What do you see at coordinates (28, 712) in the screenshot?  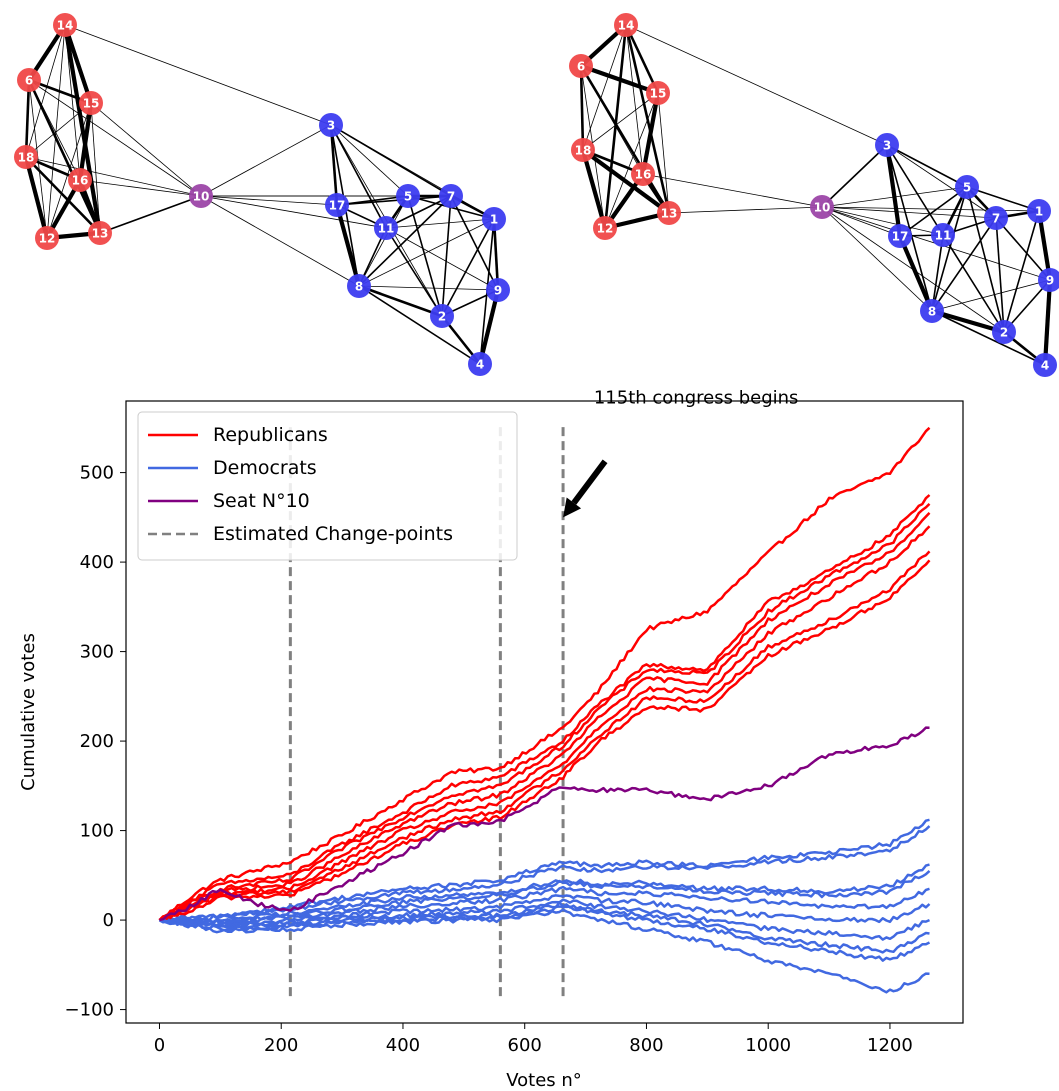 I see `y-axis-label: Cumulative votes` at bounding box center [28, 712].